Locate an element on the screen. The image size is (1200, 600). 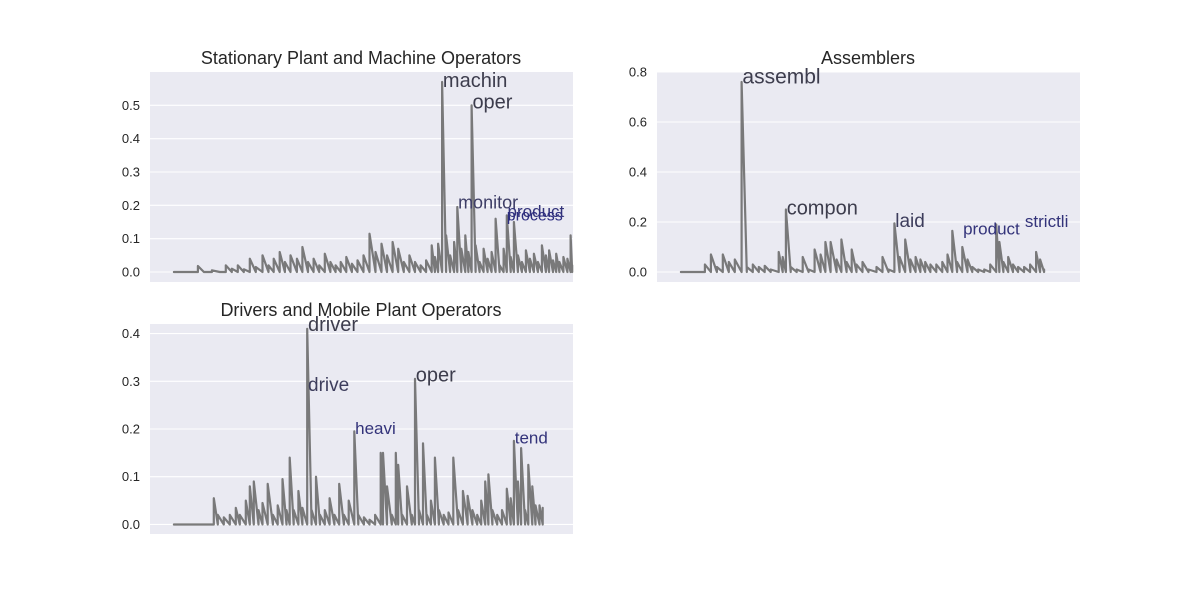
y-tick-label: 0.5 is located at coordinates (131, 105).